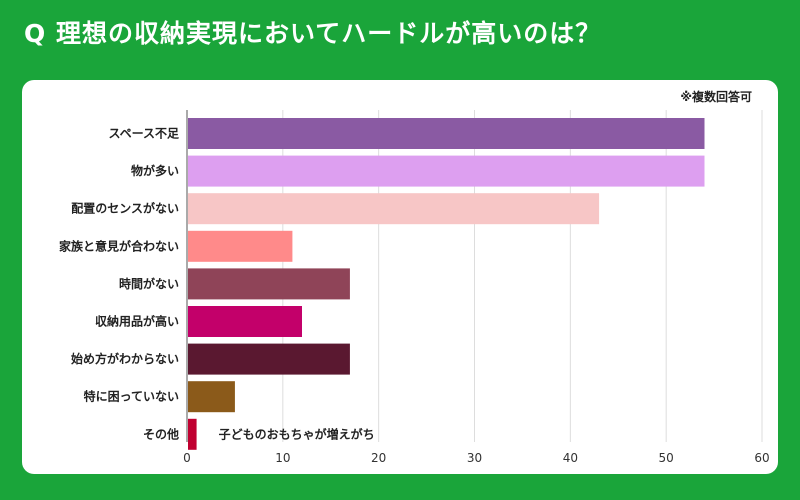  What do you see at coordinates (474, 458) in the screenshot?
I see `x-tick-label: 30` at bounding box center [474, 458].